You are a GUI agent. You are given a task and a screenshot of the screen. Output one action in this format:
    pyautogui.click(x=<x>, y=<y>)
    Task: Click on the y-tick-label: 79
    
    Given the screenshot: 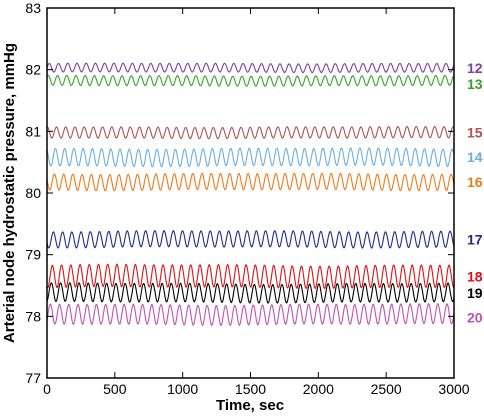 What is the action you would take?
    pyautogui.click(x=33, y=255)
    